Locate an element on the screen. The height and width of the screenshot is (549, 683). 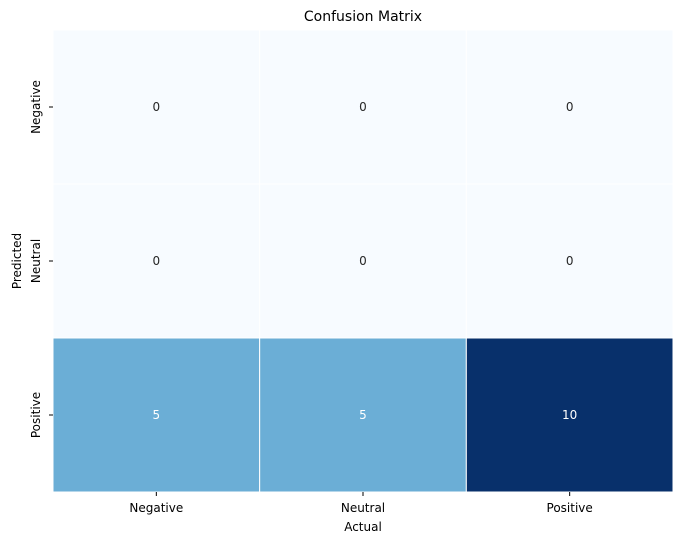
y-tick-label: Positive is located at coordinates (36, 415).